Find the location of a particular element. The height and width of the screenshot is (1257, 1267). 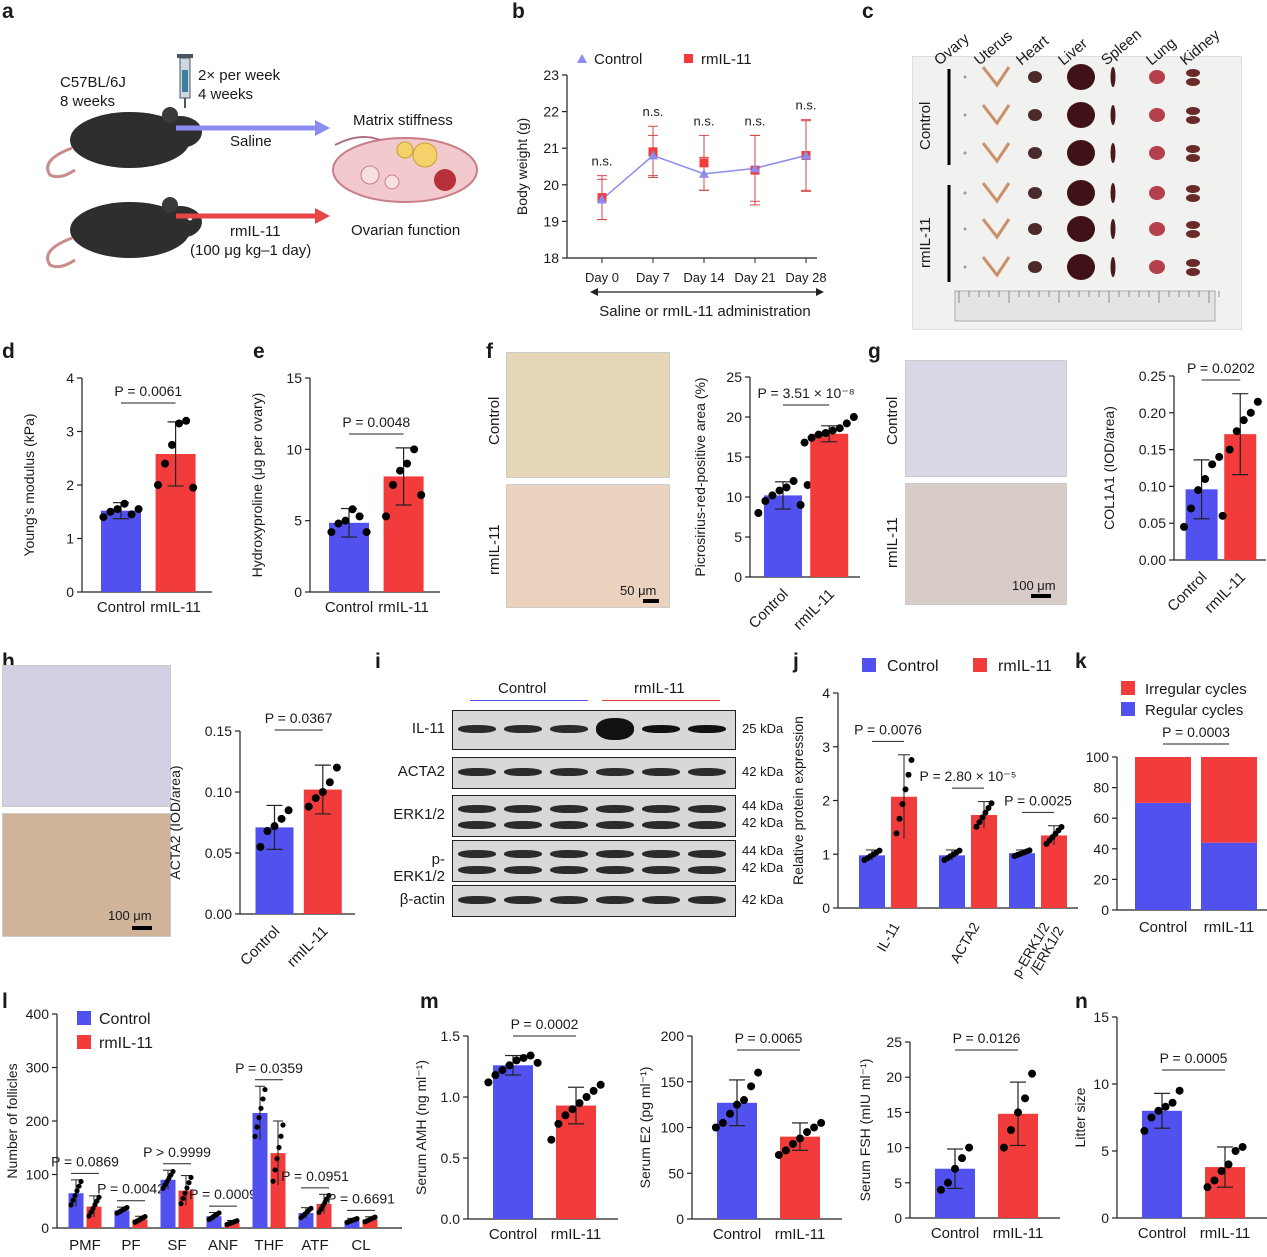

micrograph-h-control is located at coordinates (86, 736).